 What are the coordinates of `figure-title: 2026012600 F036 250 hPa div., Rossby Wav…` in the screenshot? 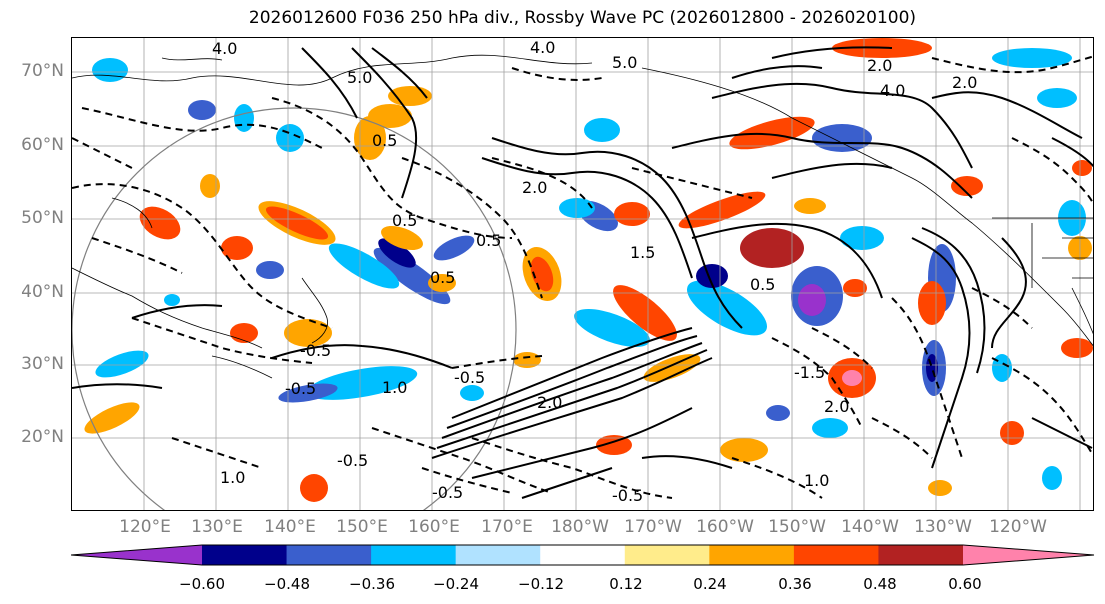 It's located at (582, 18).